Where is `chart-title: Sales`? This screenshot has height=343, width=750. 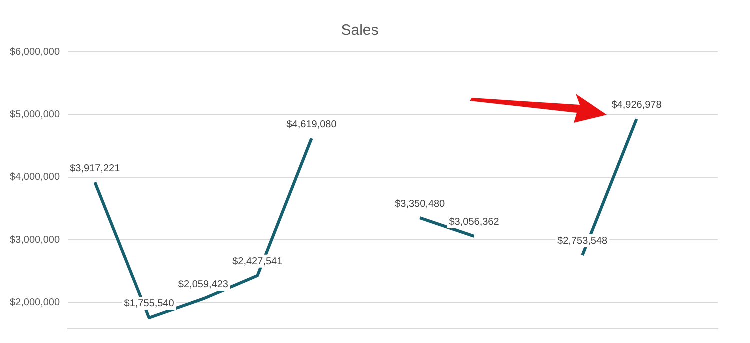
chart-title: Sales is located at coordinates (360, 31).